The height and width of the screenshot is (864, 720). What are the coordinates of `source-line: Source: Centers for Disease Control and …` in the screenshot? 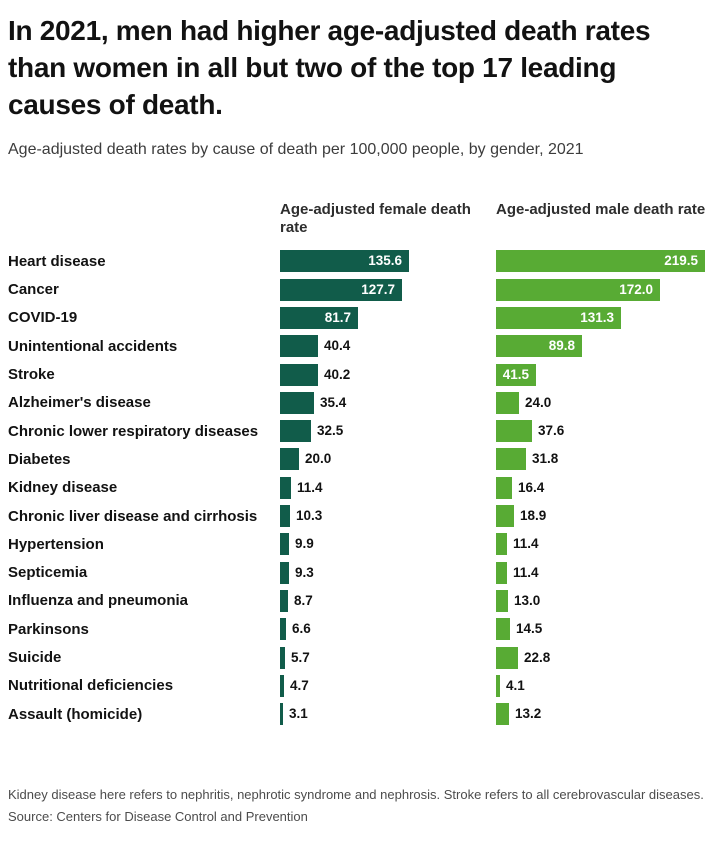 It's located at (158, 817).